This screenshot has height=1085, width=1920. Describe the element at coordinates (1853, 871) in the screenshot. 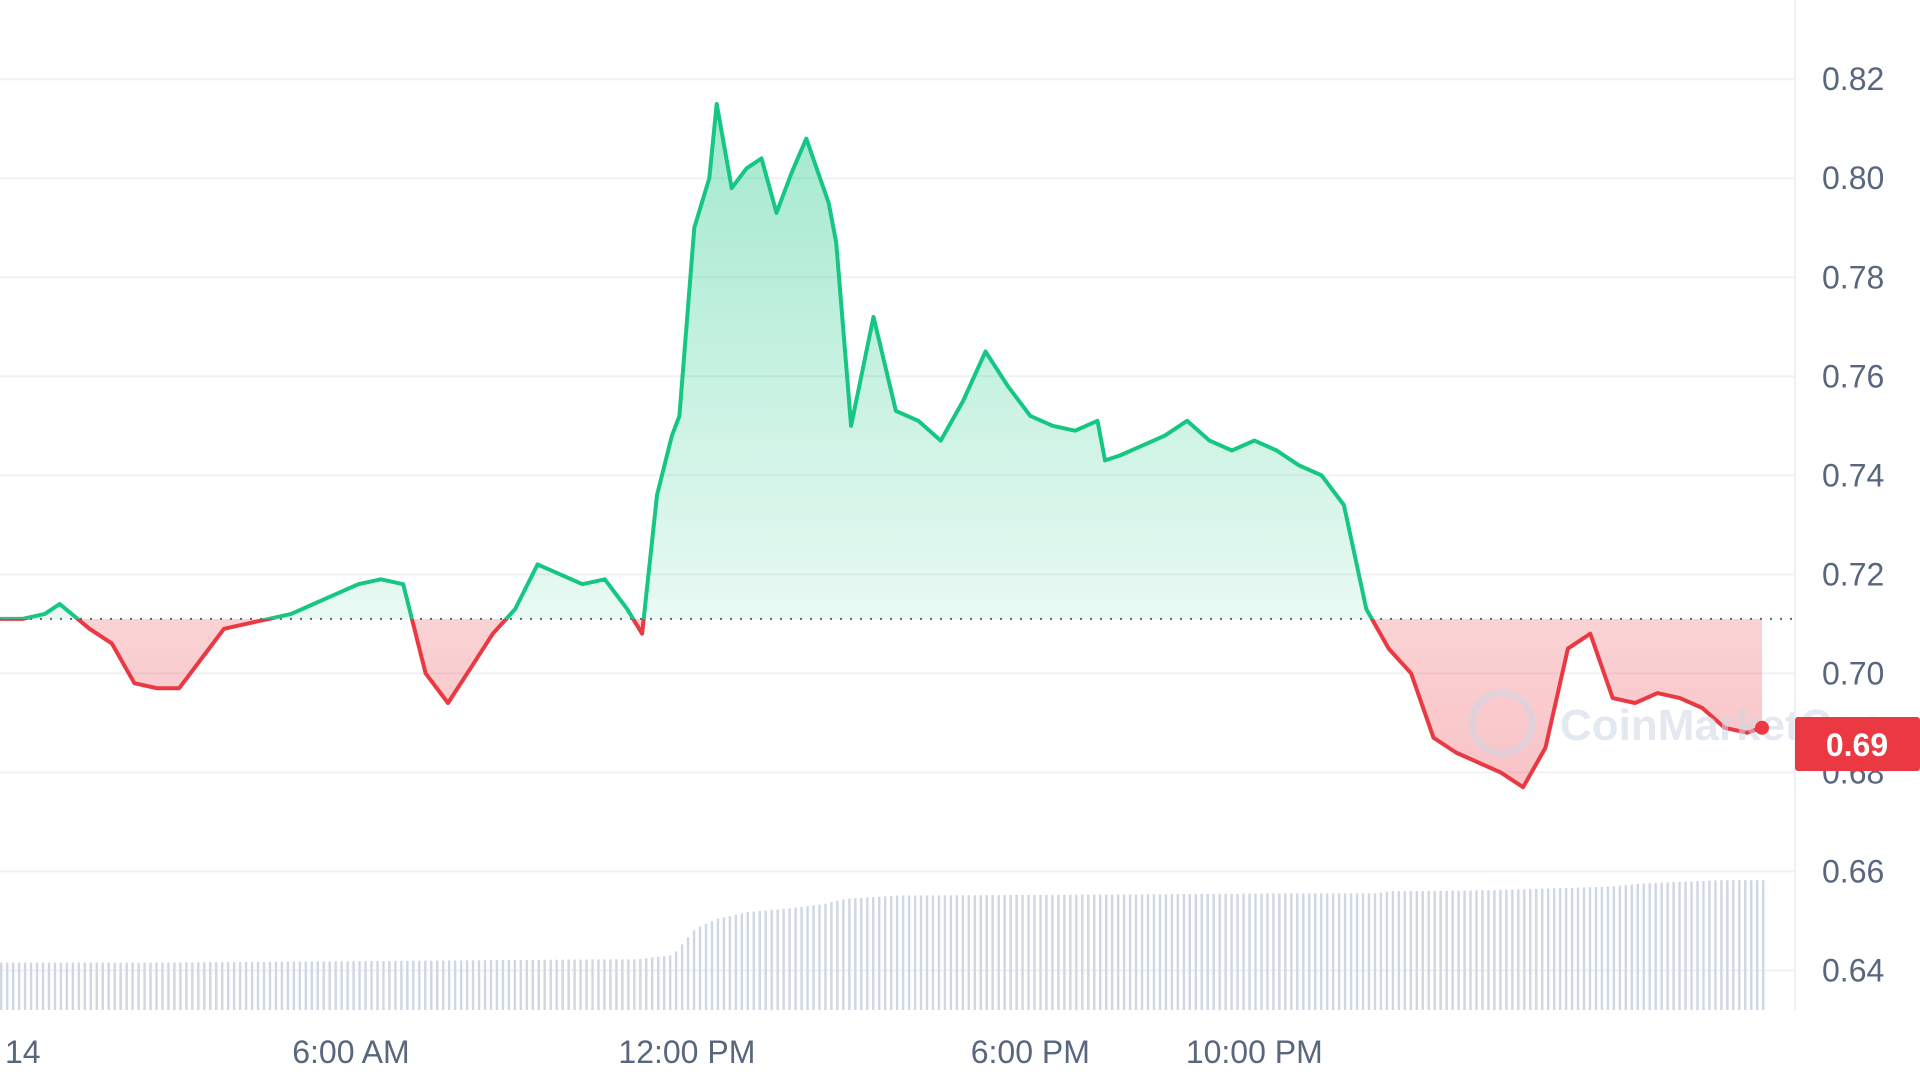

I see `y-tick-label: 0.66` at that location.